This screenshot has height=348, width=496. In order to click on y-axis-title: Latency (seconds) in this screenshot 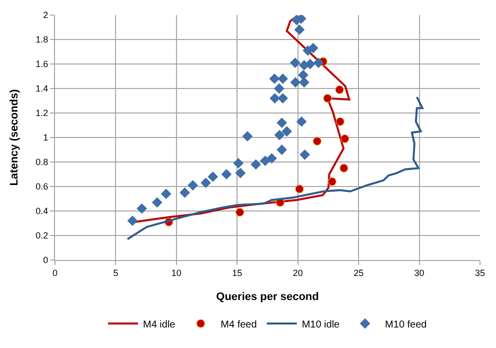, I will do `click(14, 137)`.